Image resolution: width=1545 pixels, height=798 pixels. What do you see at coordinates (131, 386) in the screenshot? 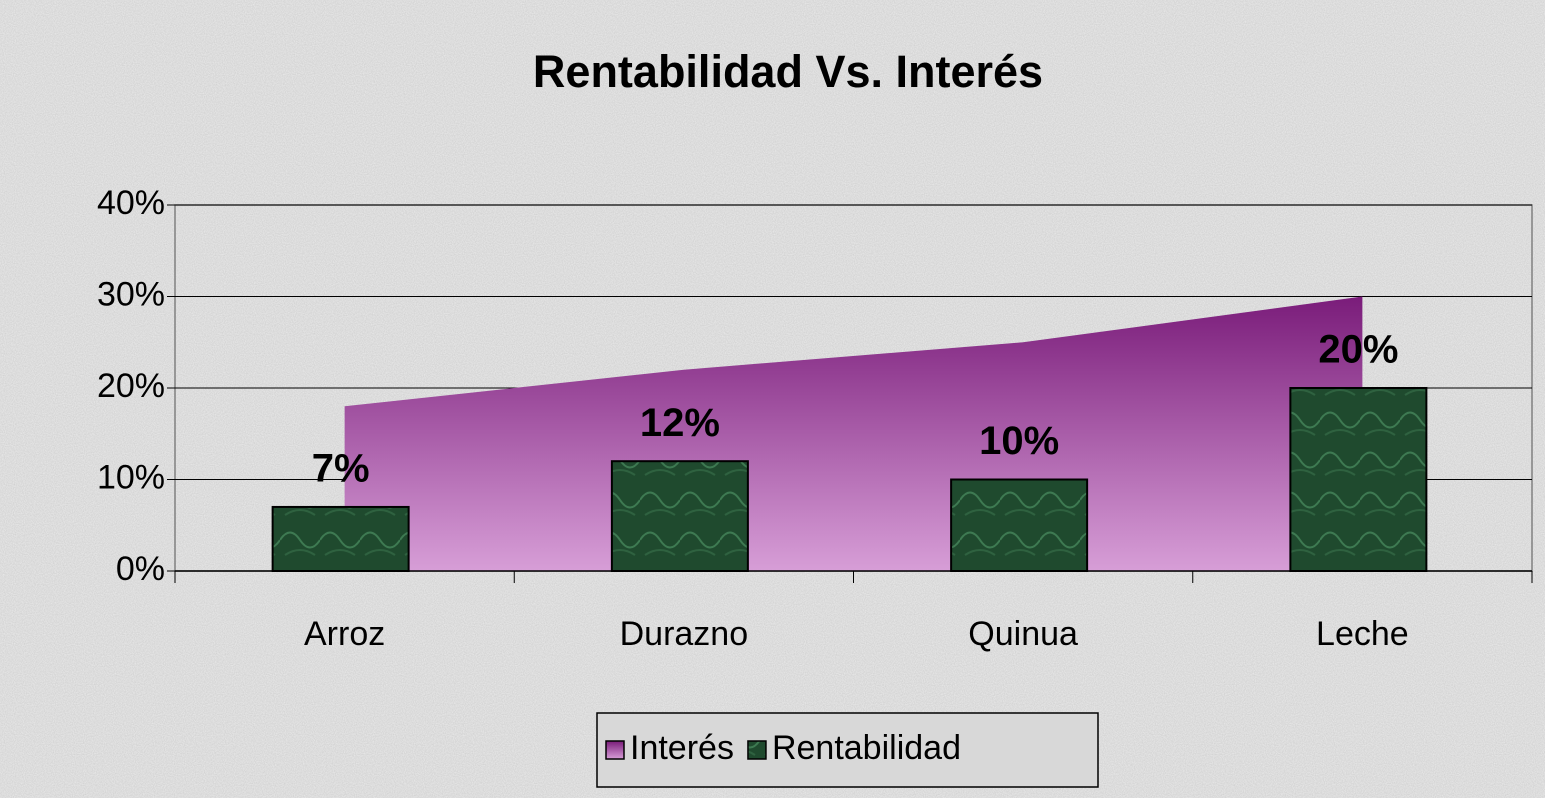
I see `y-tick-label: 20%` at bounding box center [131, 386].